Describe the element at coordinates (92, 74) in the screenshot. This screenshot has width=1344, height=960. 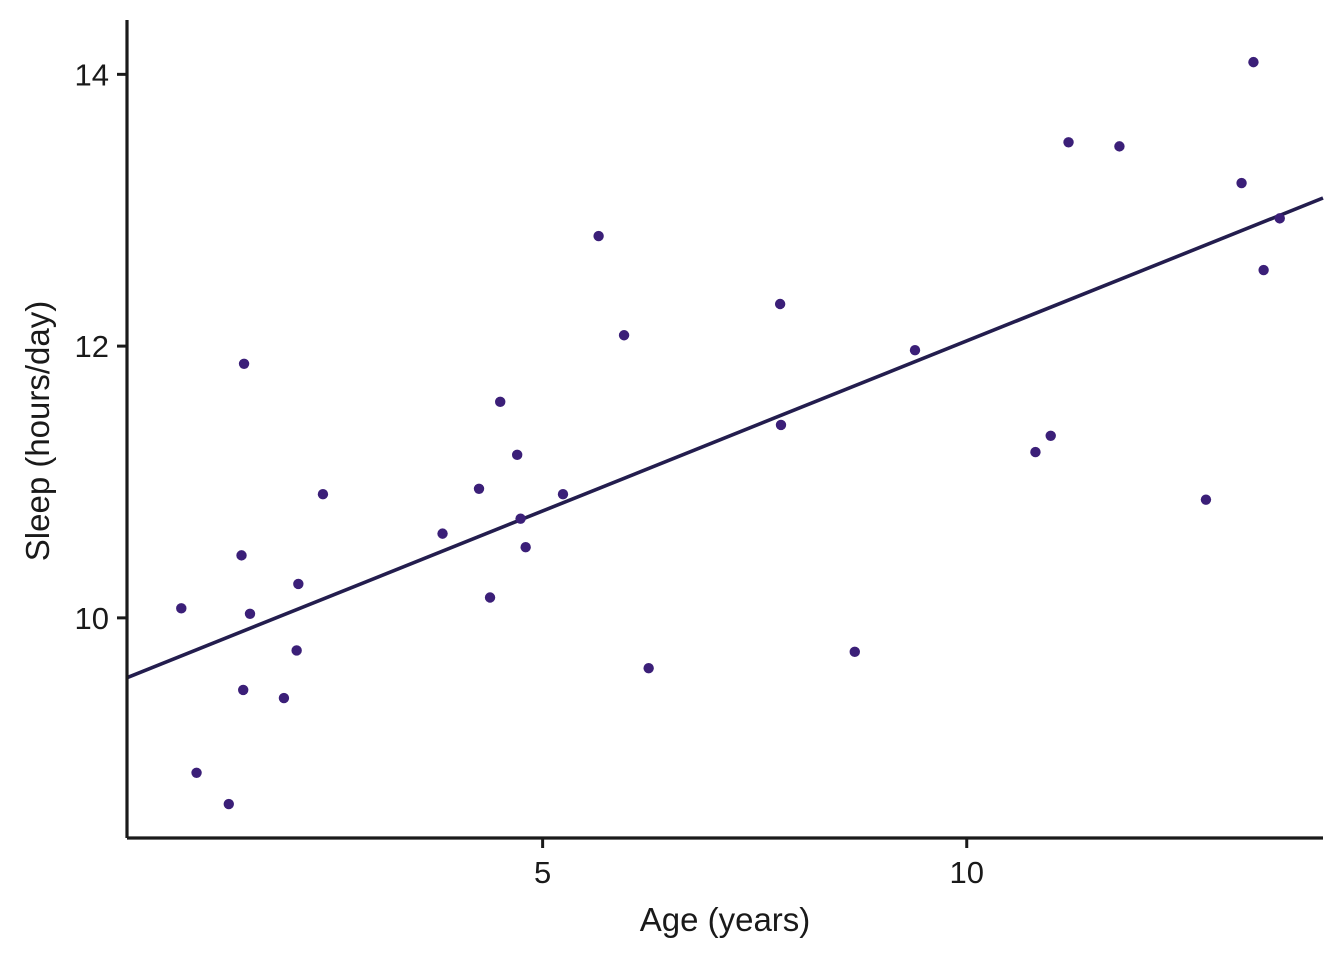
I see `y-tick-label: 14` at that location.